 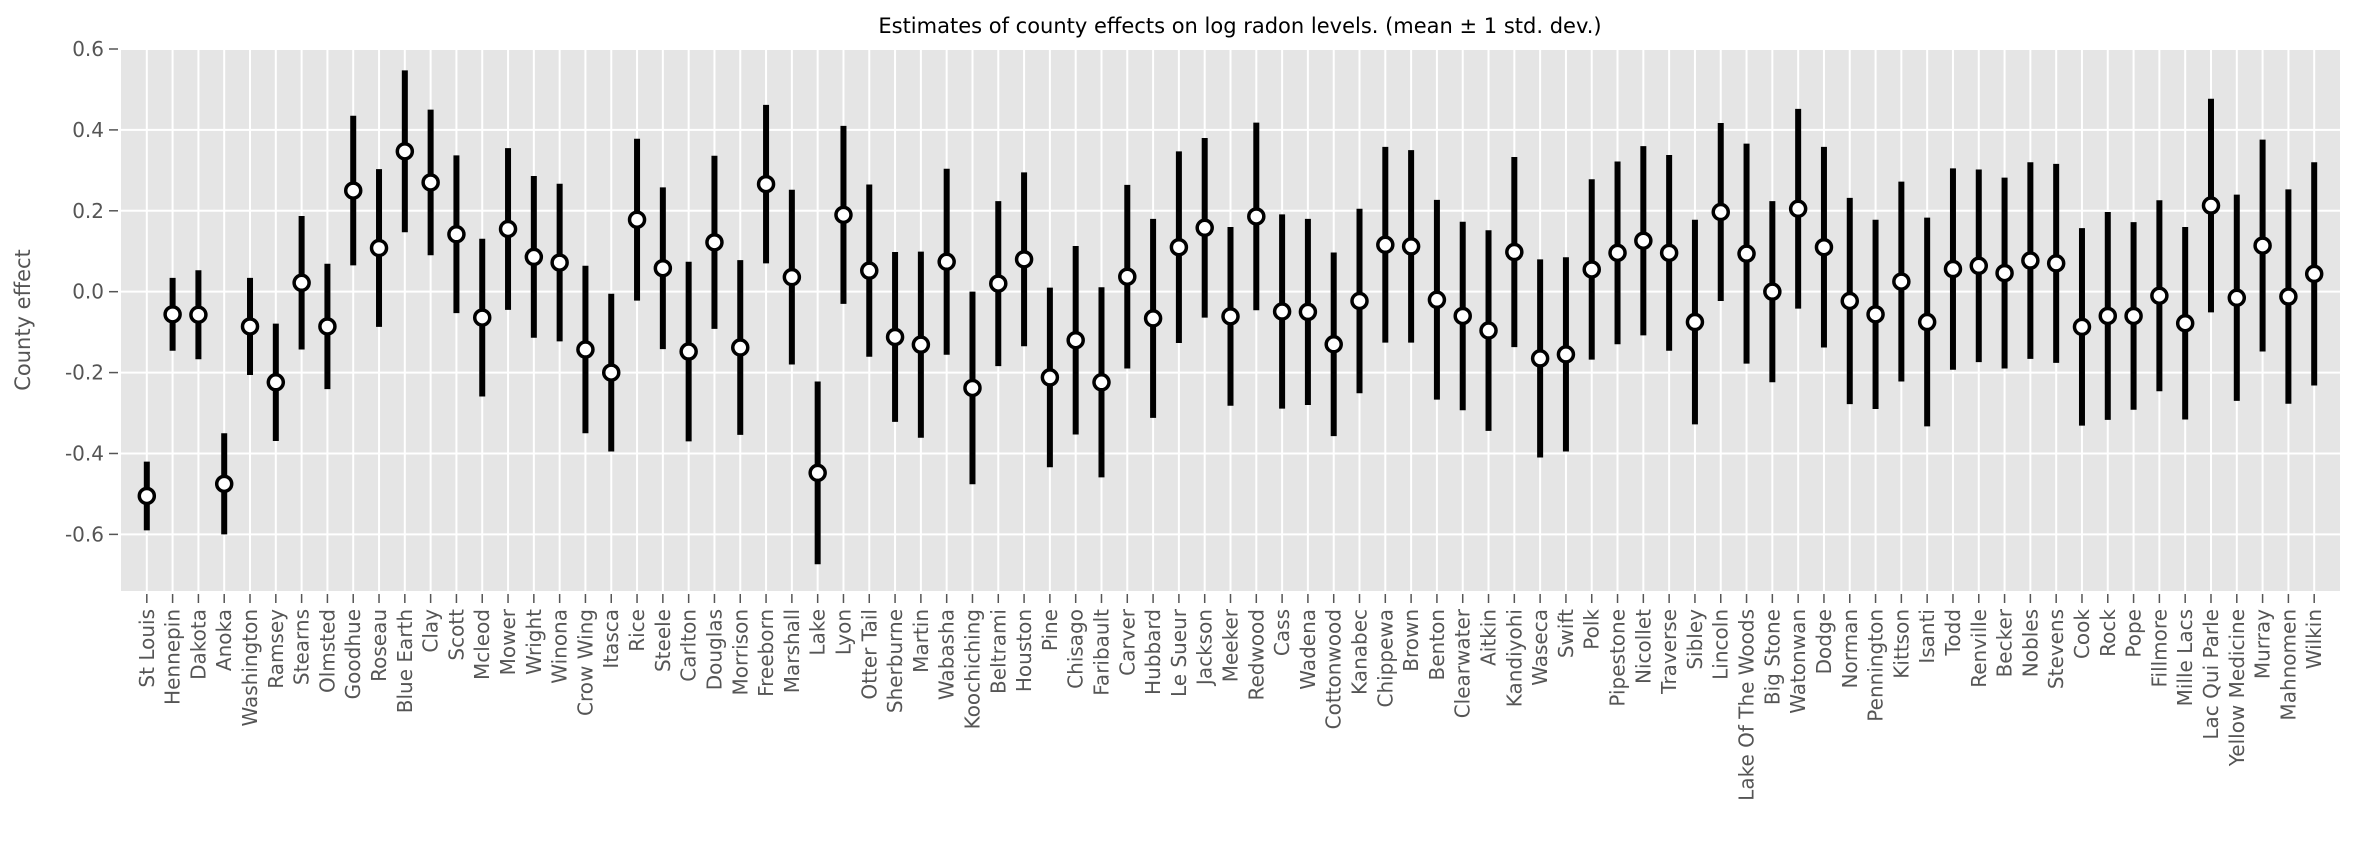 I want to click on x-tick-label: Pope, so click(x=2134, y=633).